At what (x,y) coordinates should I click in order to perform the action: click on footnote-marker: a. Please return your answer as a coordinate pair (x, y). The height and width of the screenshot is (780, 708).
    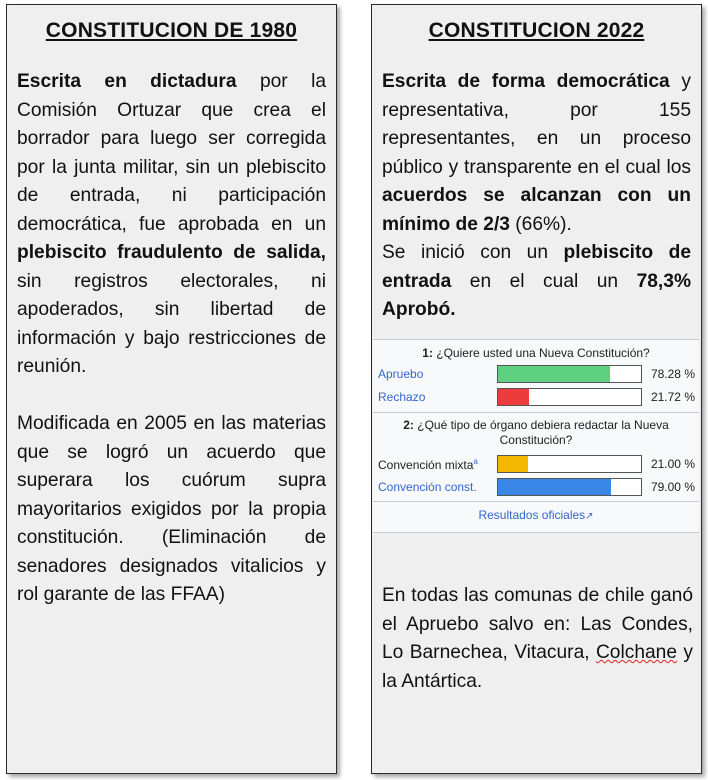
    Looking at the image, I should click on (475, 461).